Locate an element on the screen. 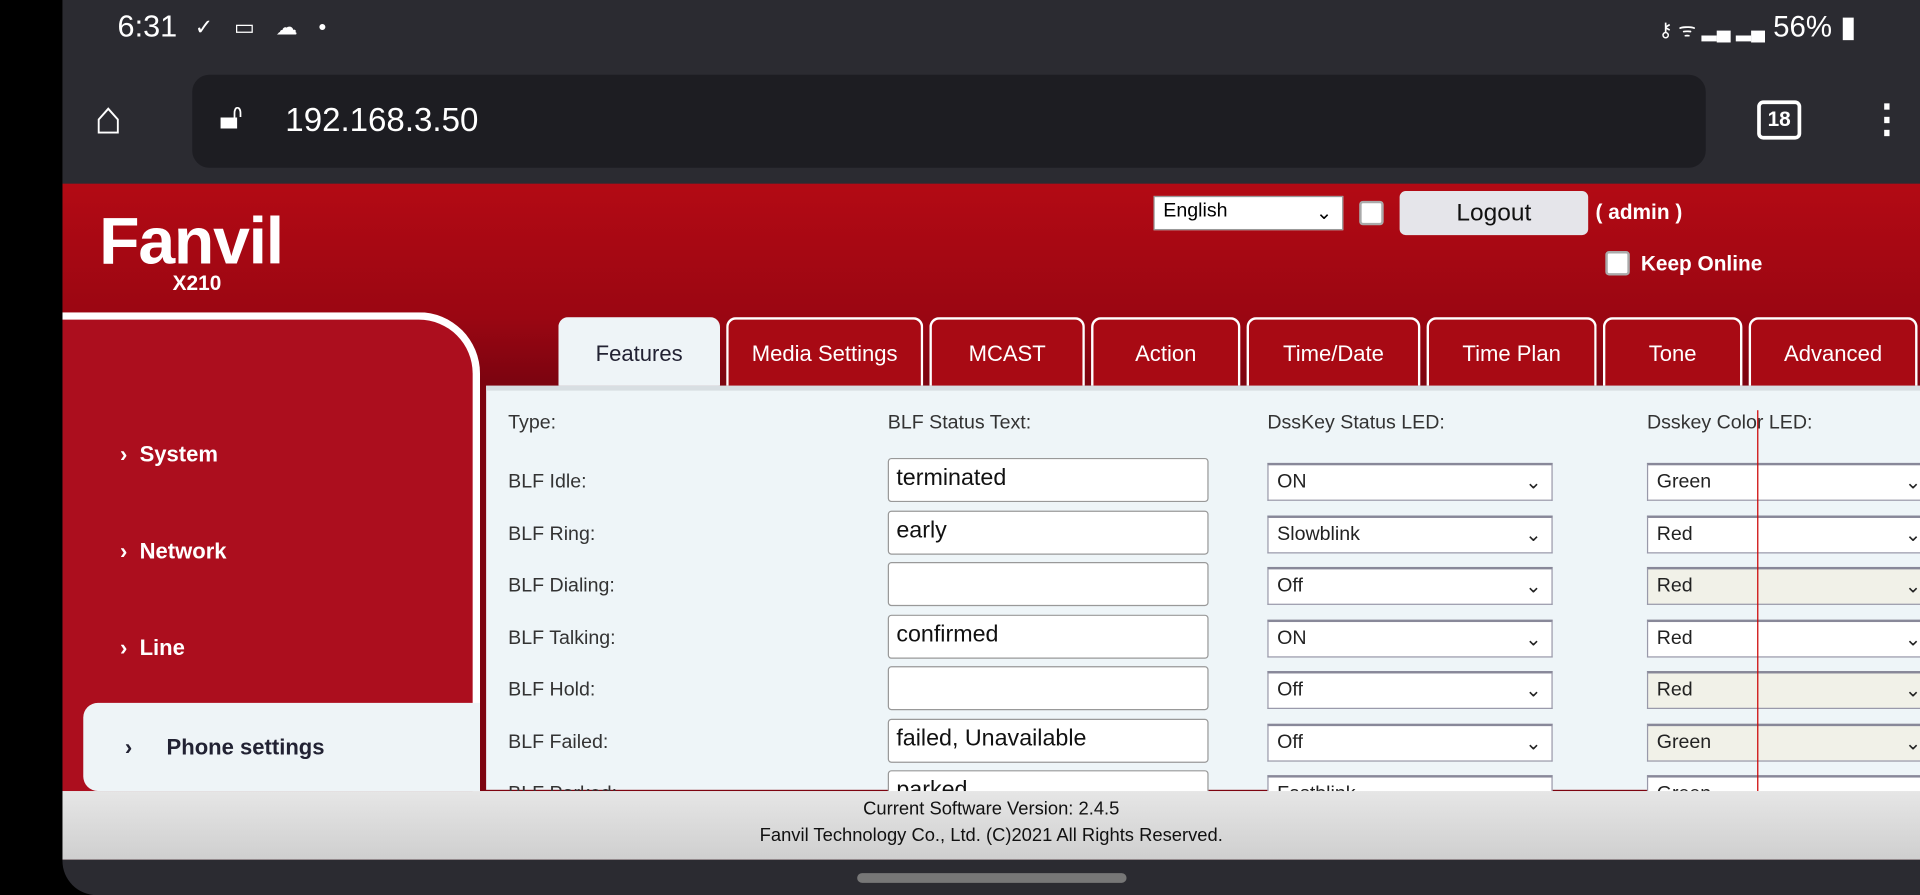  tab-action: Action is located at coordinates (1166, 351).